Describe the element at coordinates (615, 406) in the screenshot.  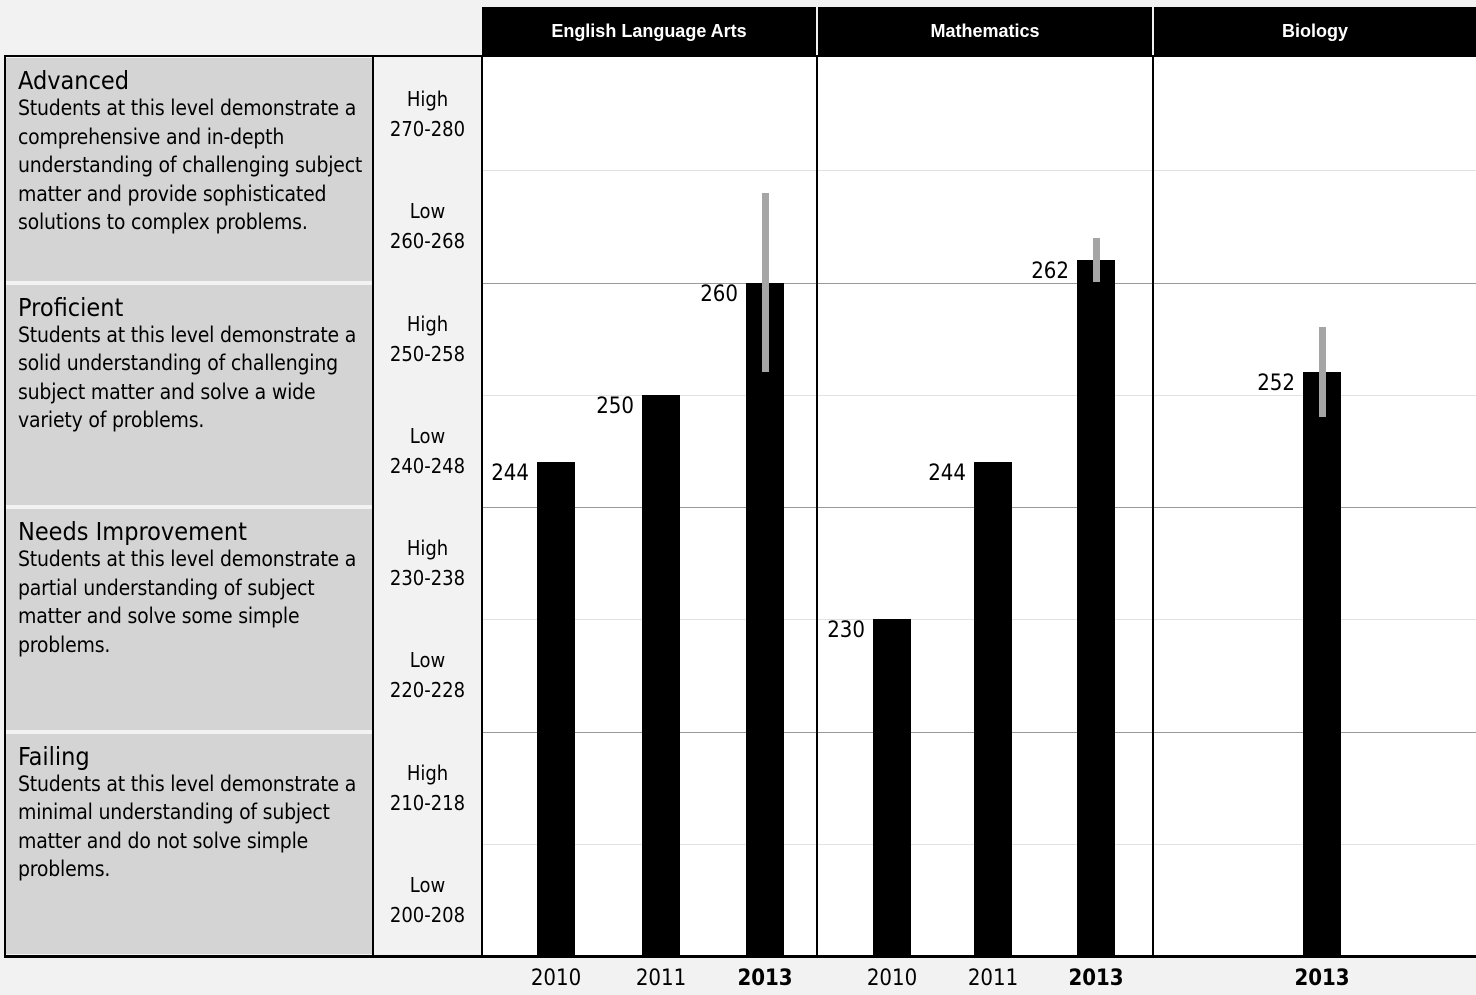
I see `bar-value-label: 250` at that location.